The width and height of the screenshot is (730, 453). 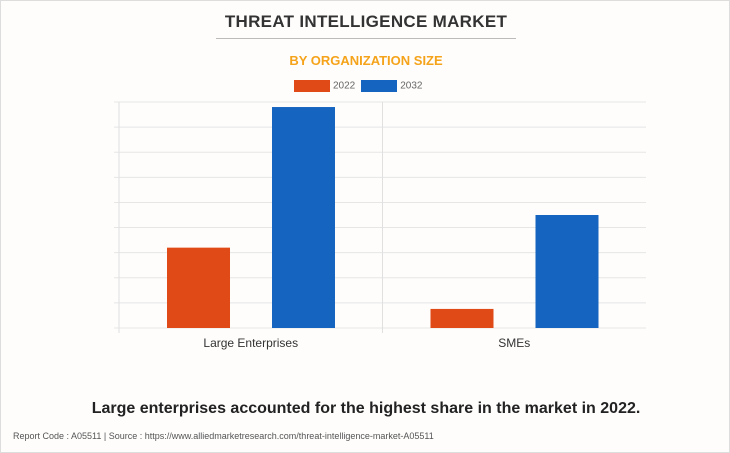 I want to click on bar-2022-smes, so click(x=462, y=318).